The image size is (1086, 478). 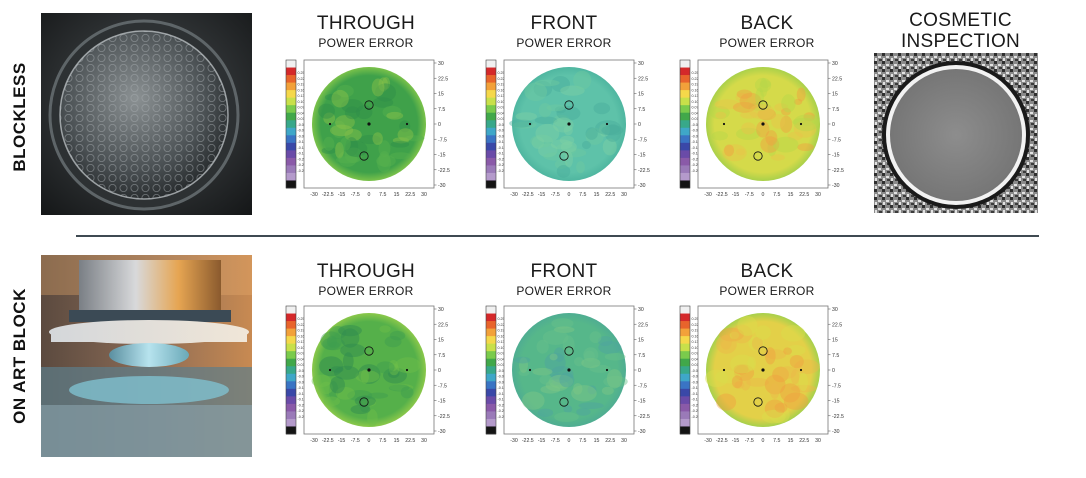 I want to click on map-title-front-art-block: FRONT POWER ERROR, so click(x=564, y=279).